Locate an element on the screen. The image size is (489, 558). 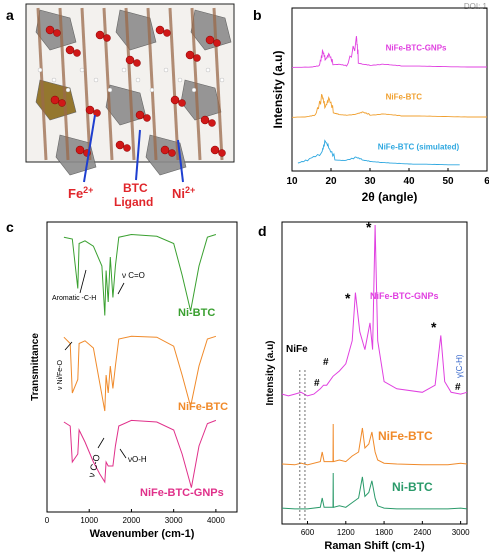
annotation: γ(C-H) is located at coordinates (459, 366).